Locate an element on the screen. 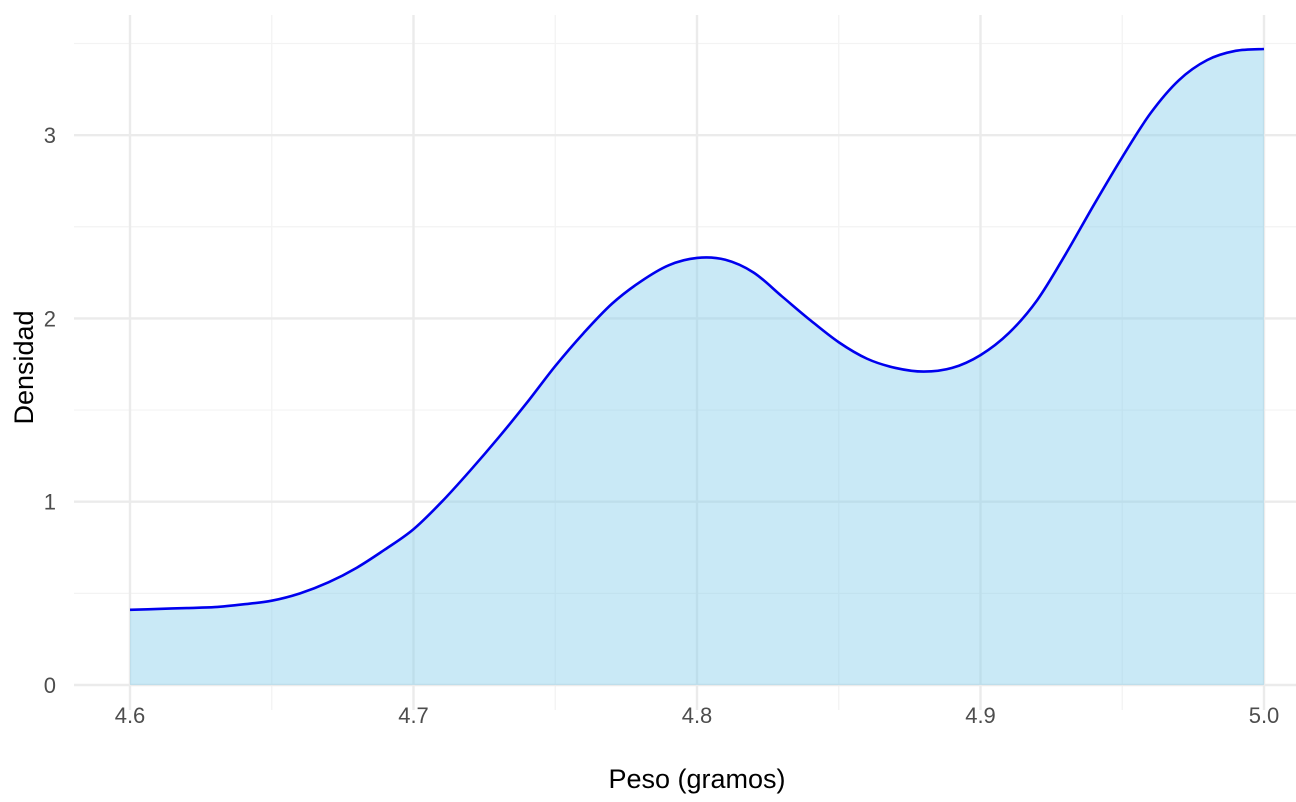  x-tick-label: 4.8 is located at coordinates (697, 715).